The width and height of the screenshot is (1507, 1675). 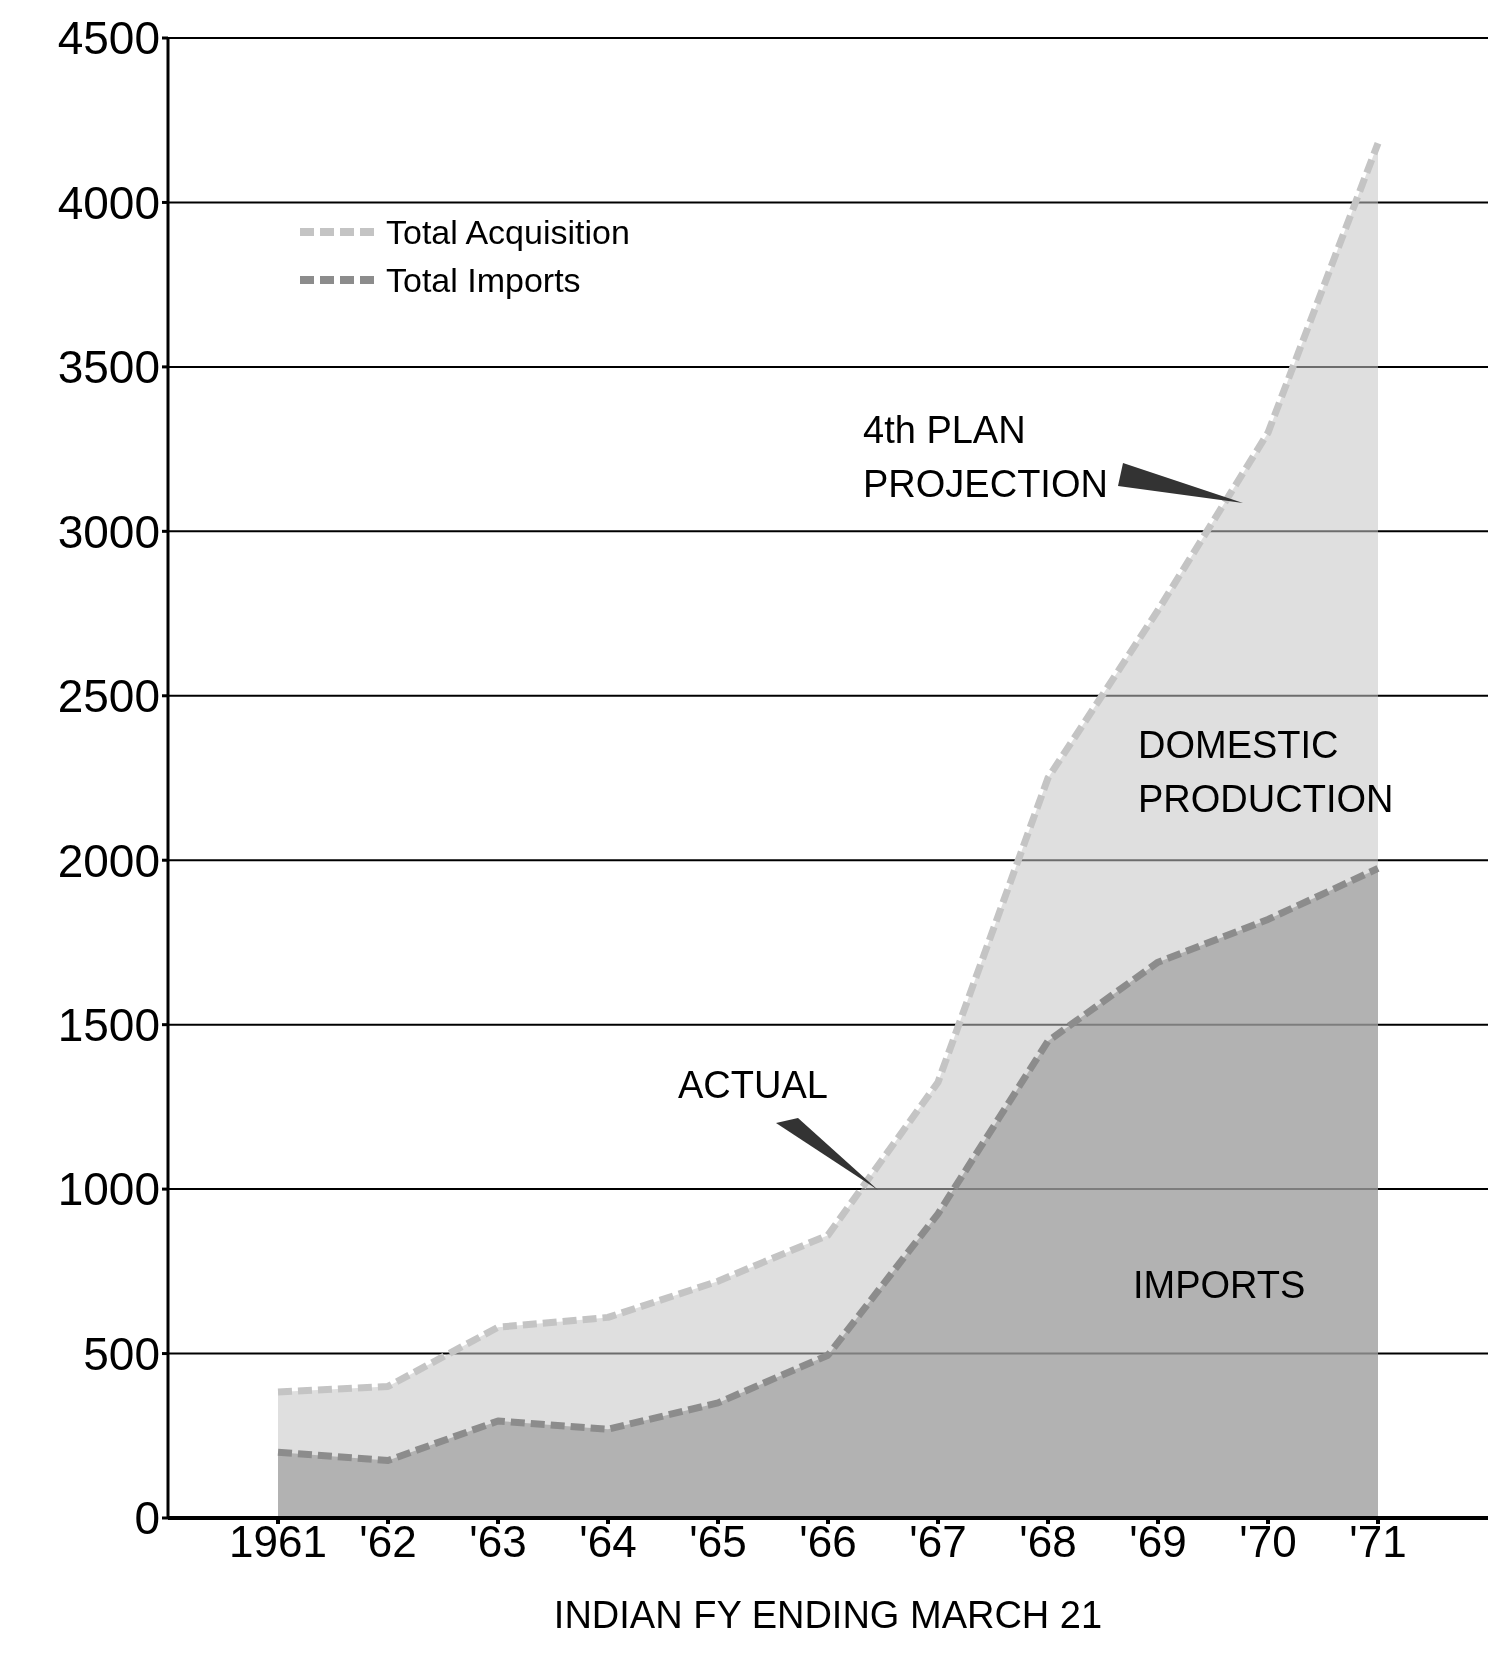 What do you see at coordinates (108, 202) in the screenshot?
I see `y-tick-label: 4000` at bounding box center [108, 202].